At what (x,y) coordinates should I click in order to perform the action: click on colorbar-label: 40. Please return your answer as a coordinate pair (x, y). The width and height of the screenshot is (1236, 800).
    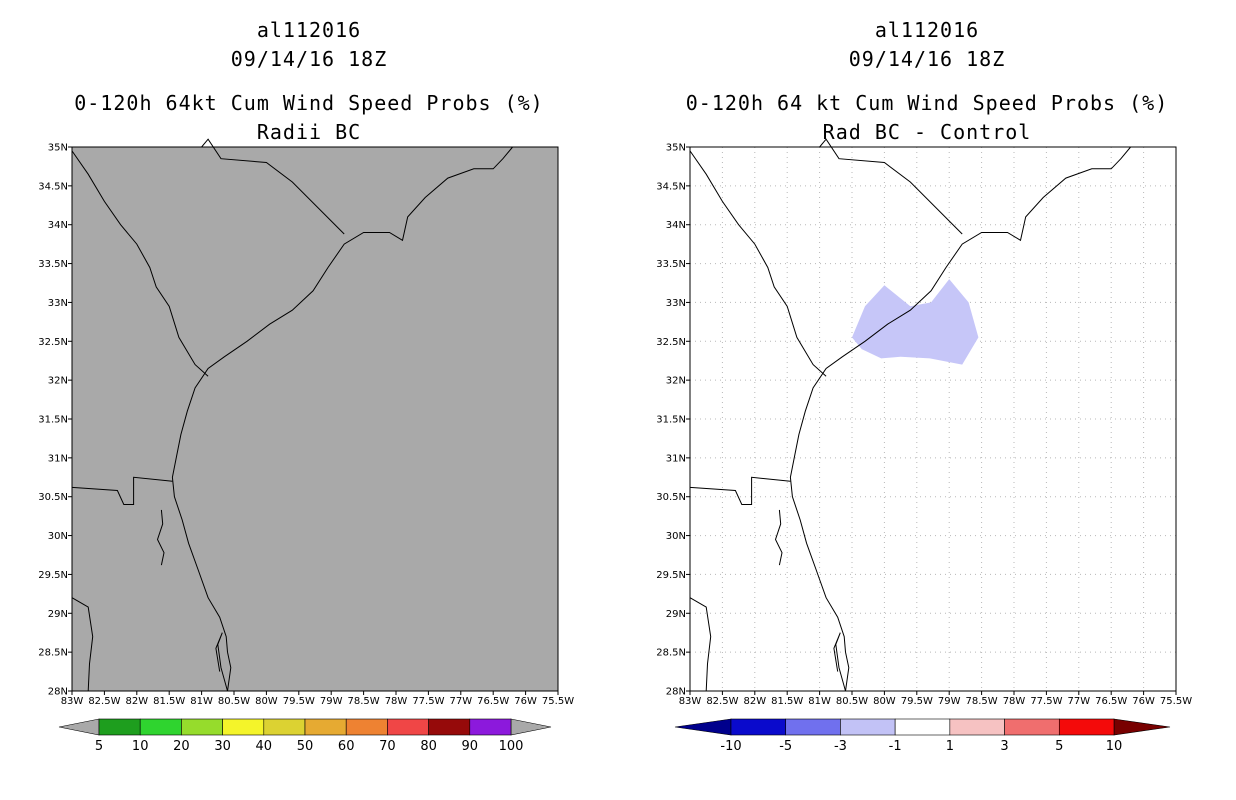
    Looking at the image, I should click on (264, 746).